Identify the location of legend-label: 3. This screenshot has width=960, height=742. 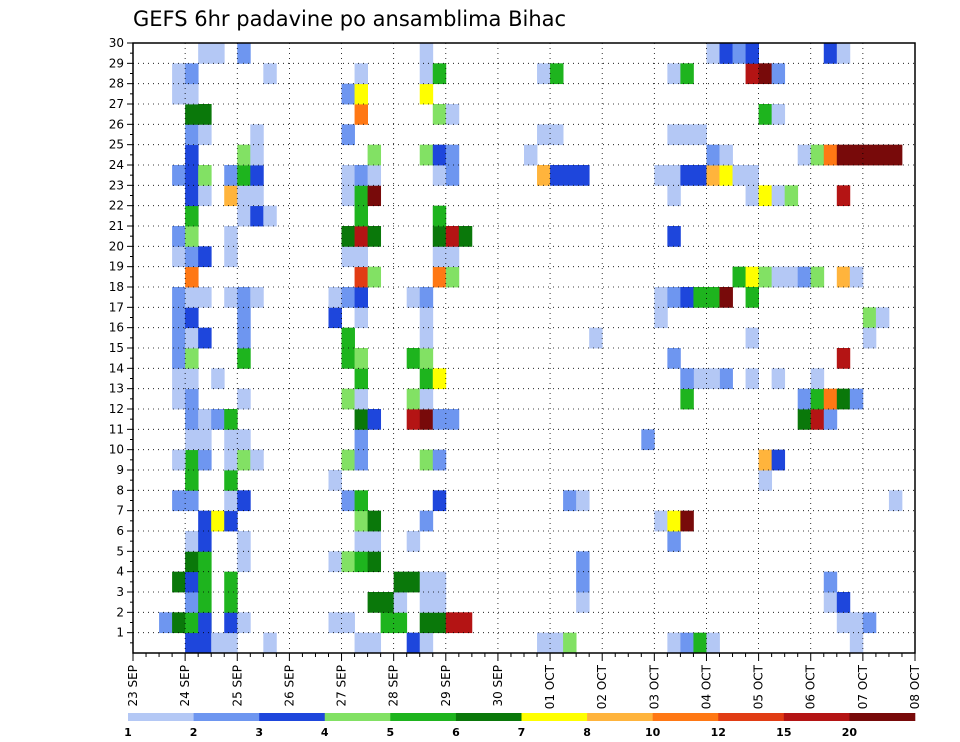
(259, 732).